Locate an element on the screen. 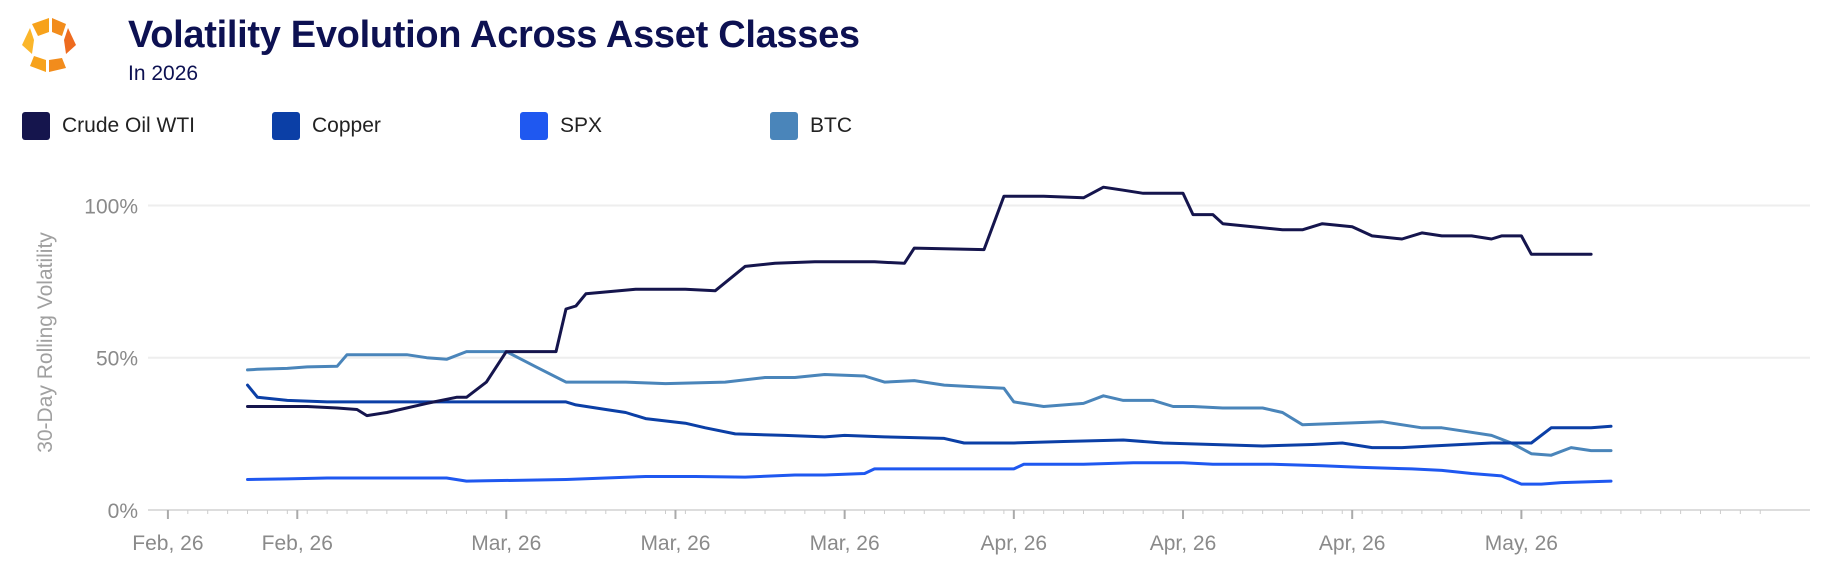 Image resolution: width=1842 pixels, height=582 pixels. y-axis-title: 30-Day Rolling Volatility is located at coordinates (45, 342).